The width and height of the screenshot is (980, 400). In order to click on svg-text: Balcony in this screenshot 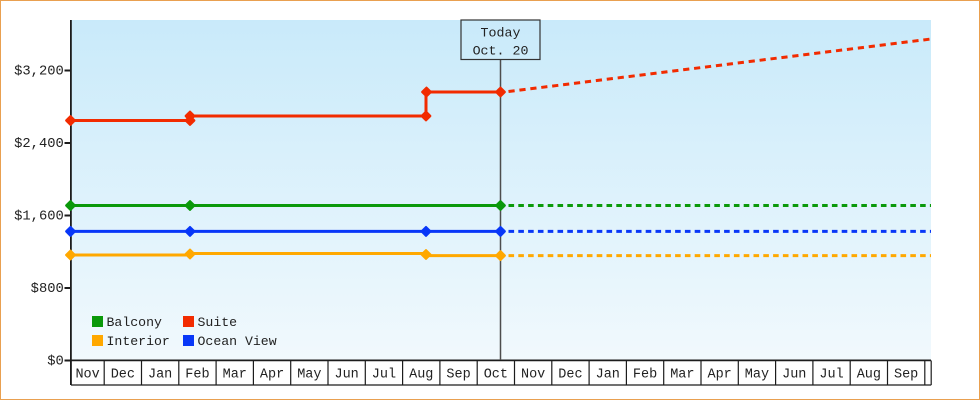, I will do `click(134, 322)`.